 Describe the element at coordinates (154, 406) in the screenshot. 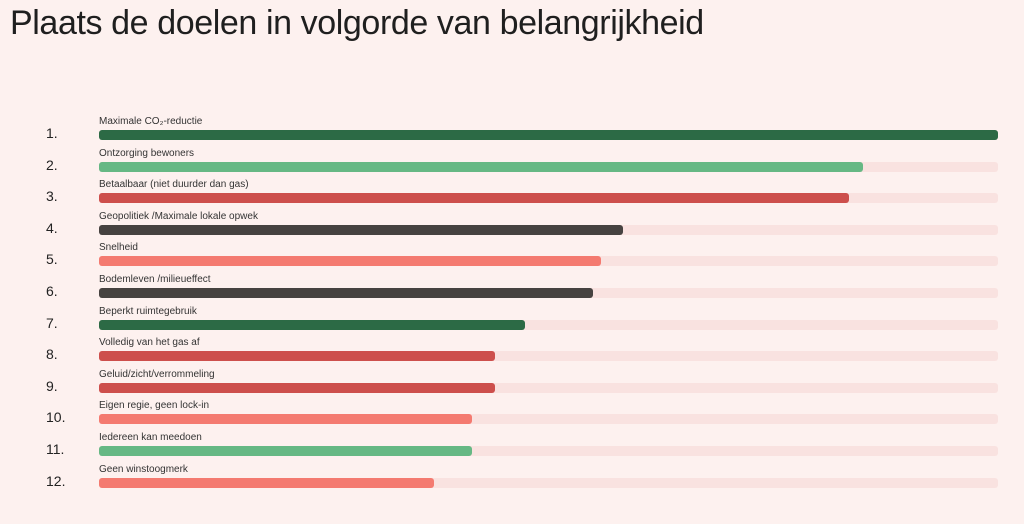

I see `bar-label: Eigen regie, geen lock-in` at that location.